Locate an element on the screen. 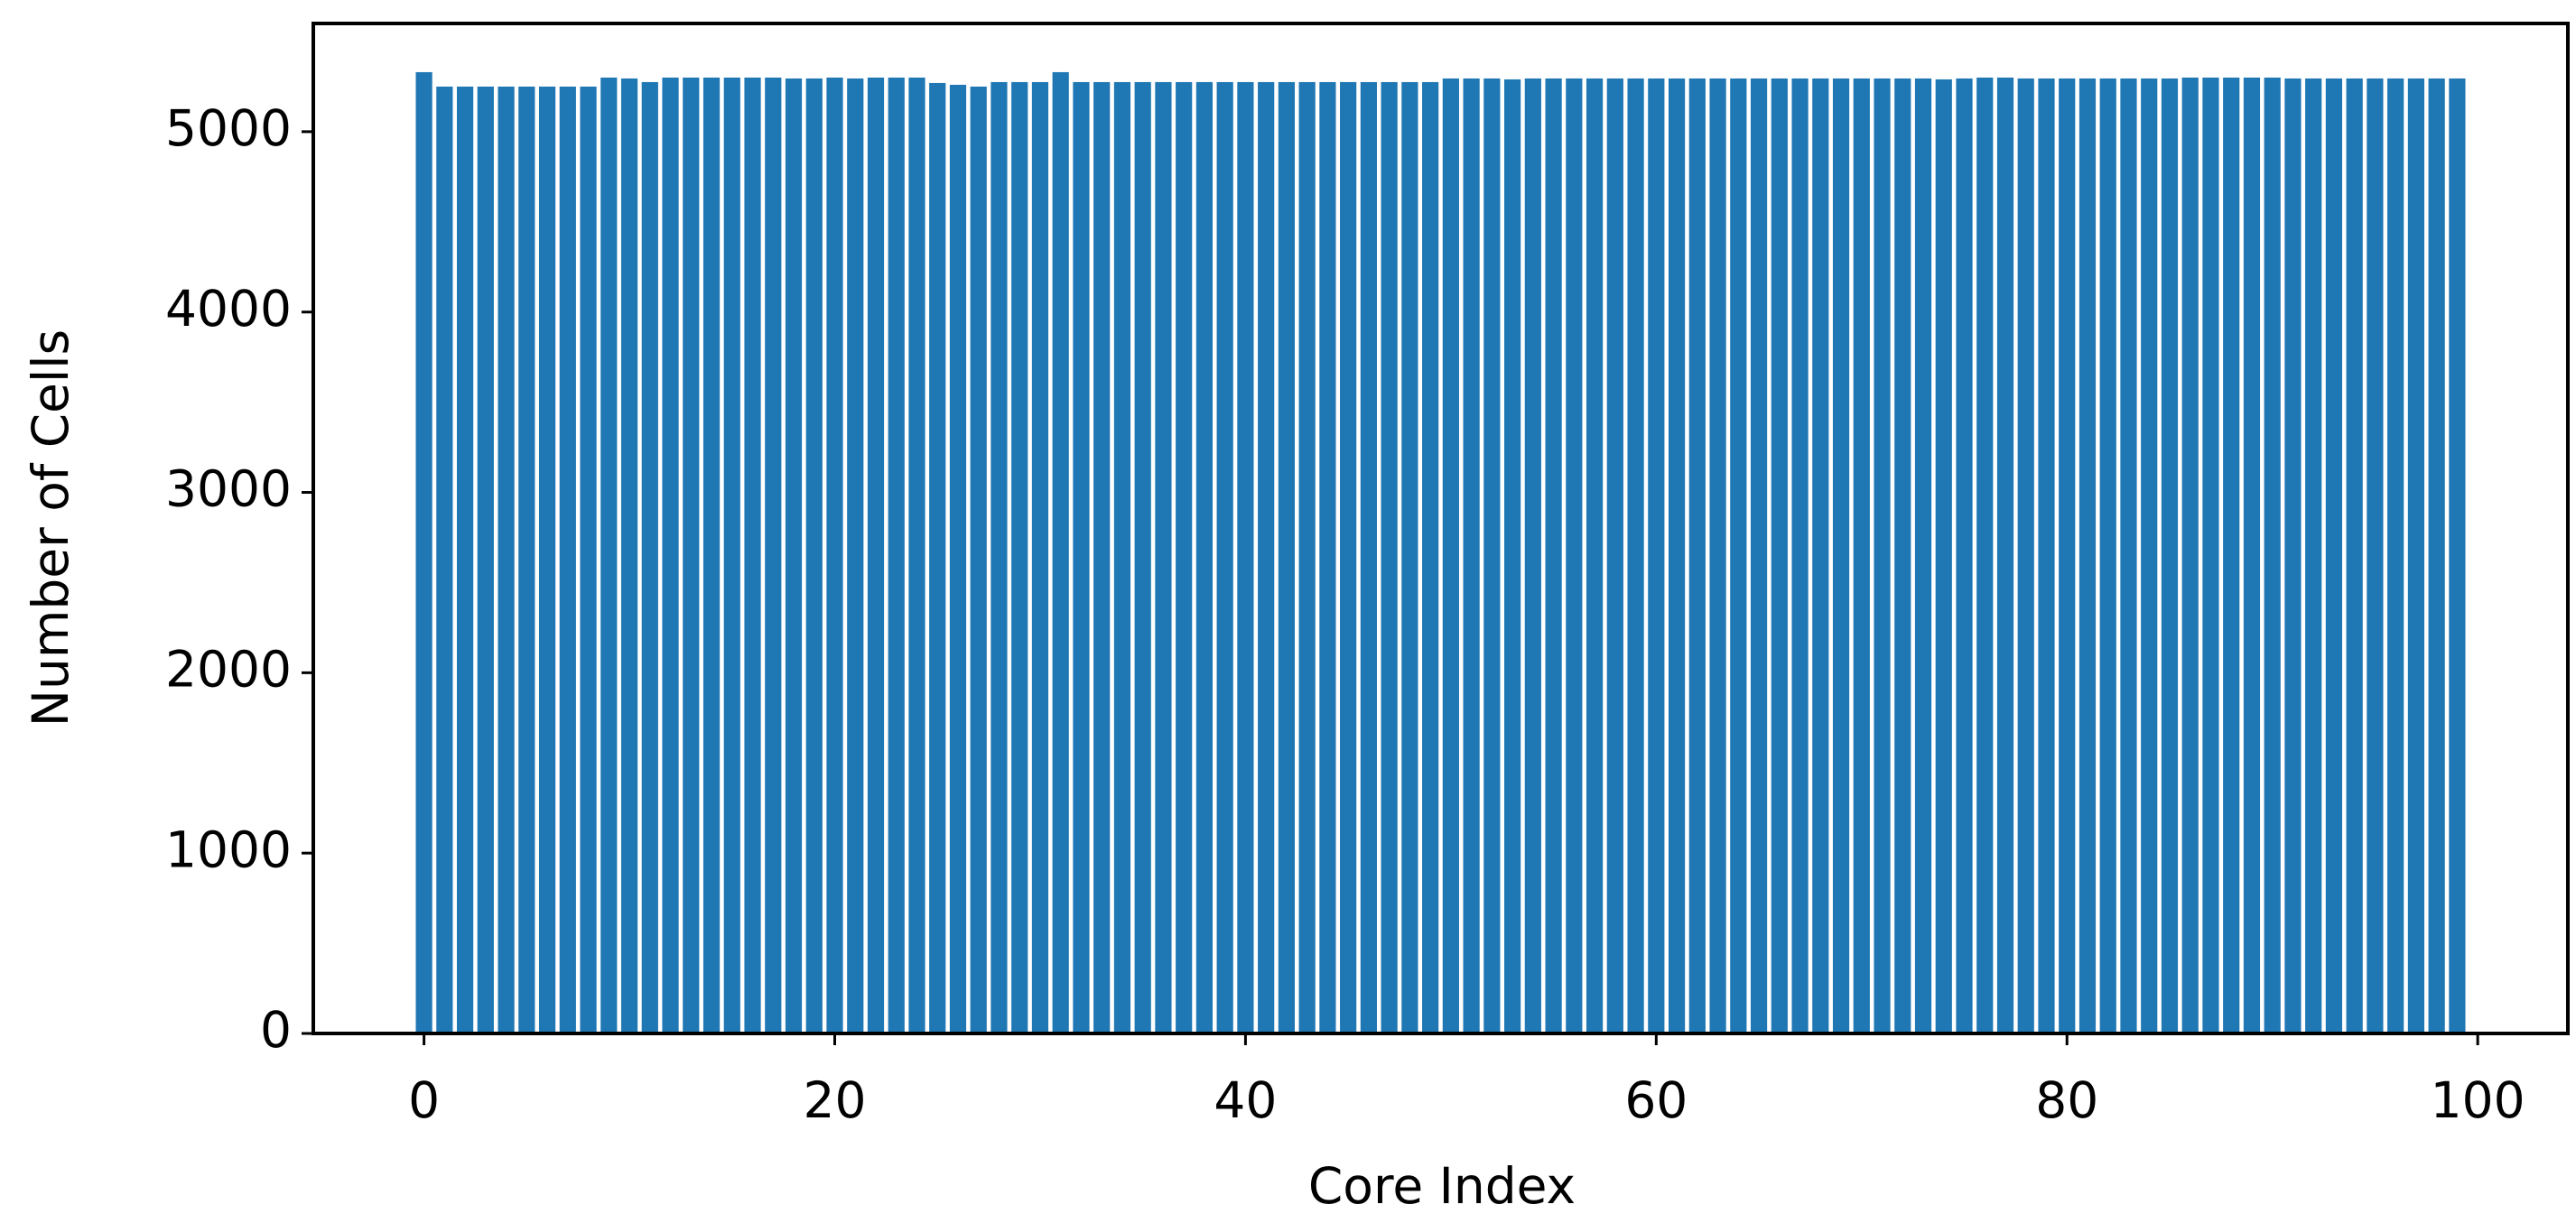 This screenshot has height=1223, width=2576. y-tick-label: 1000 is located at coordinates (228, 849).